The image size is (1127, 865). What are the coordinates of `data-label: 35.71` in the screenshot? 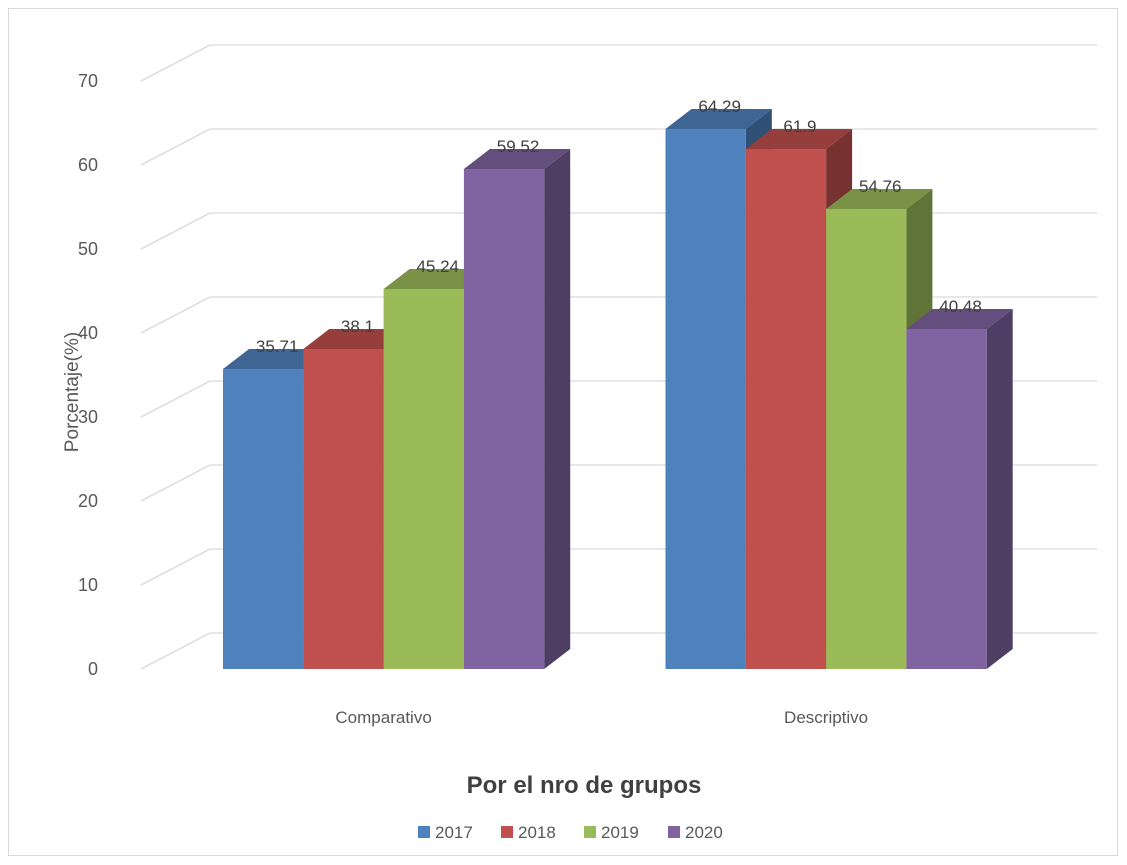 It's located at (277, 346).